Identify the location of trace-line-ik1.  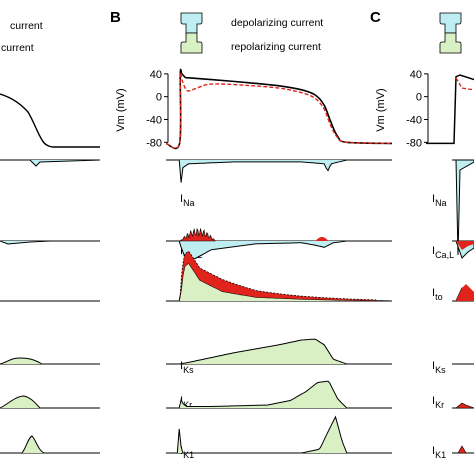
(279, 434).